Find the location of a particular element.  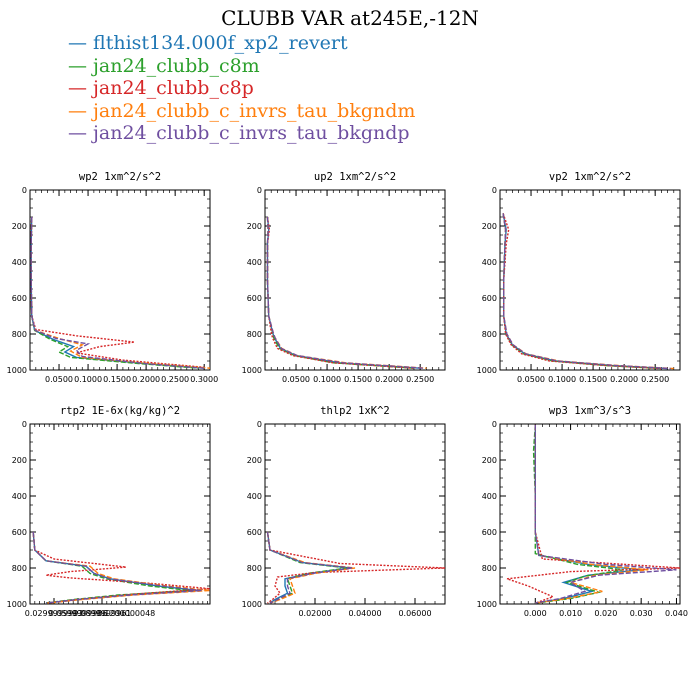

x-tick-label: 0.000 is located at coordinates (535, 613).